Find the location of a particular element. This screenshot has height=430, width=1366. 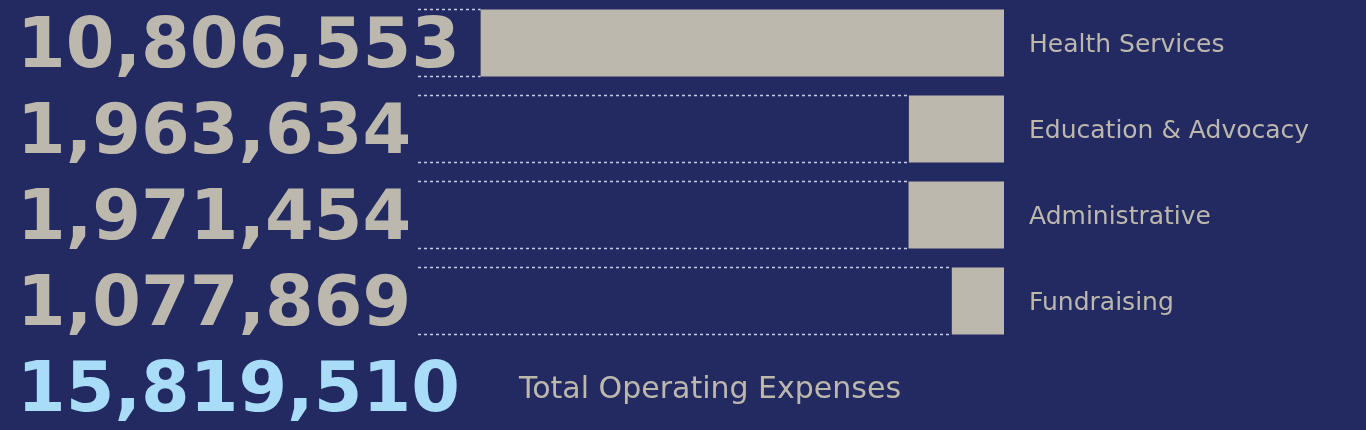

y-tick-label: Education & Advocacy is located at coordinates (1169, 129).